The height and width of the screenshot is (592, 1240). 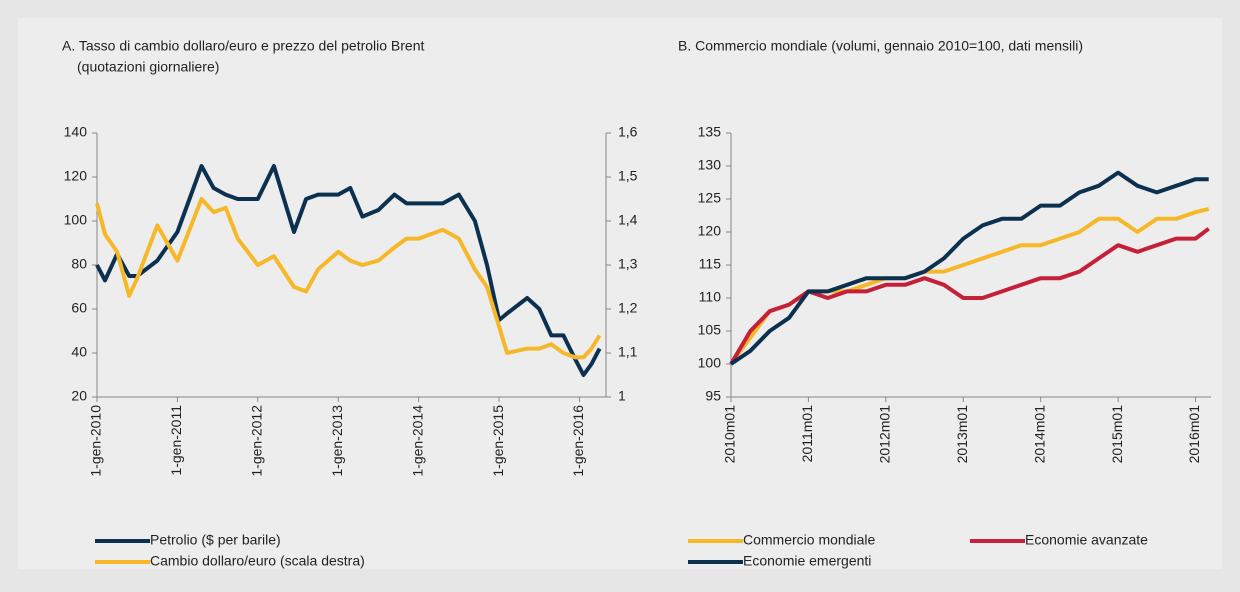 What do you see at coordinates (1039, 434) in the screenshot?
I see `x-tick-label: 2014m01` at bounding box center [1039, 434].